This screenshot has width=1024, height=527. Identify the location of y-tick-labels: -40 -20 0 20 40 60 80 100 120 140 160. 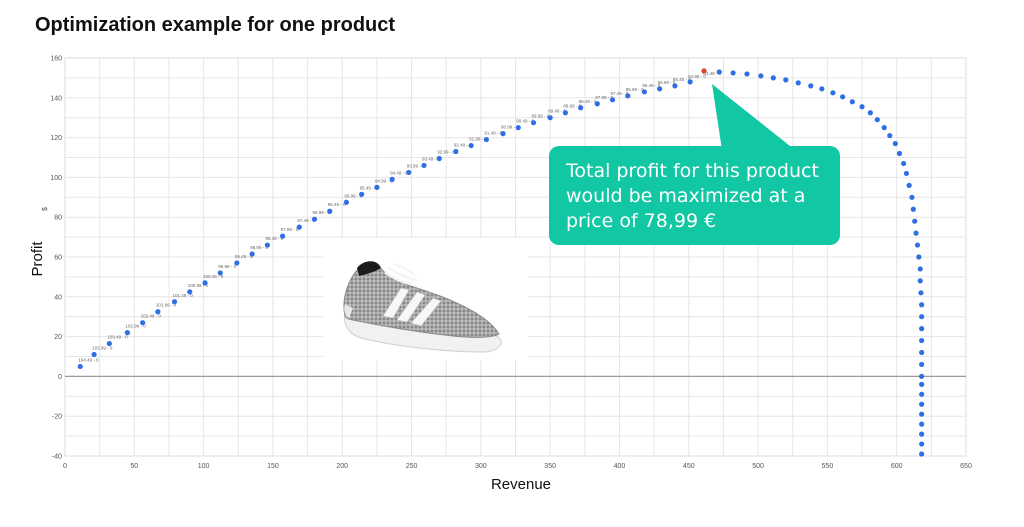
(56, 258).